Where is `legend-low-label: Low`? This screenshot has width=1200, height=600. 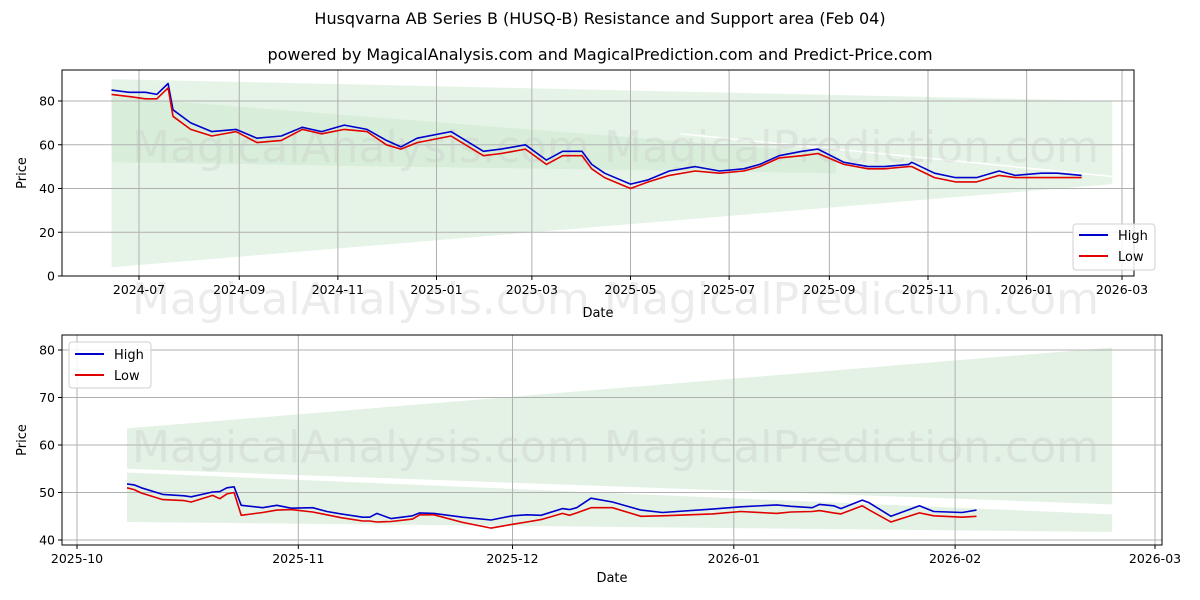
legend-low-label: Low is located at coordinates (1131, 257).